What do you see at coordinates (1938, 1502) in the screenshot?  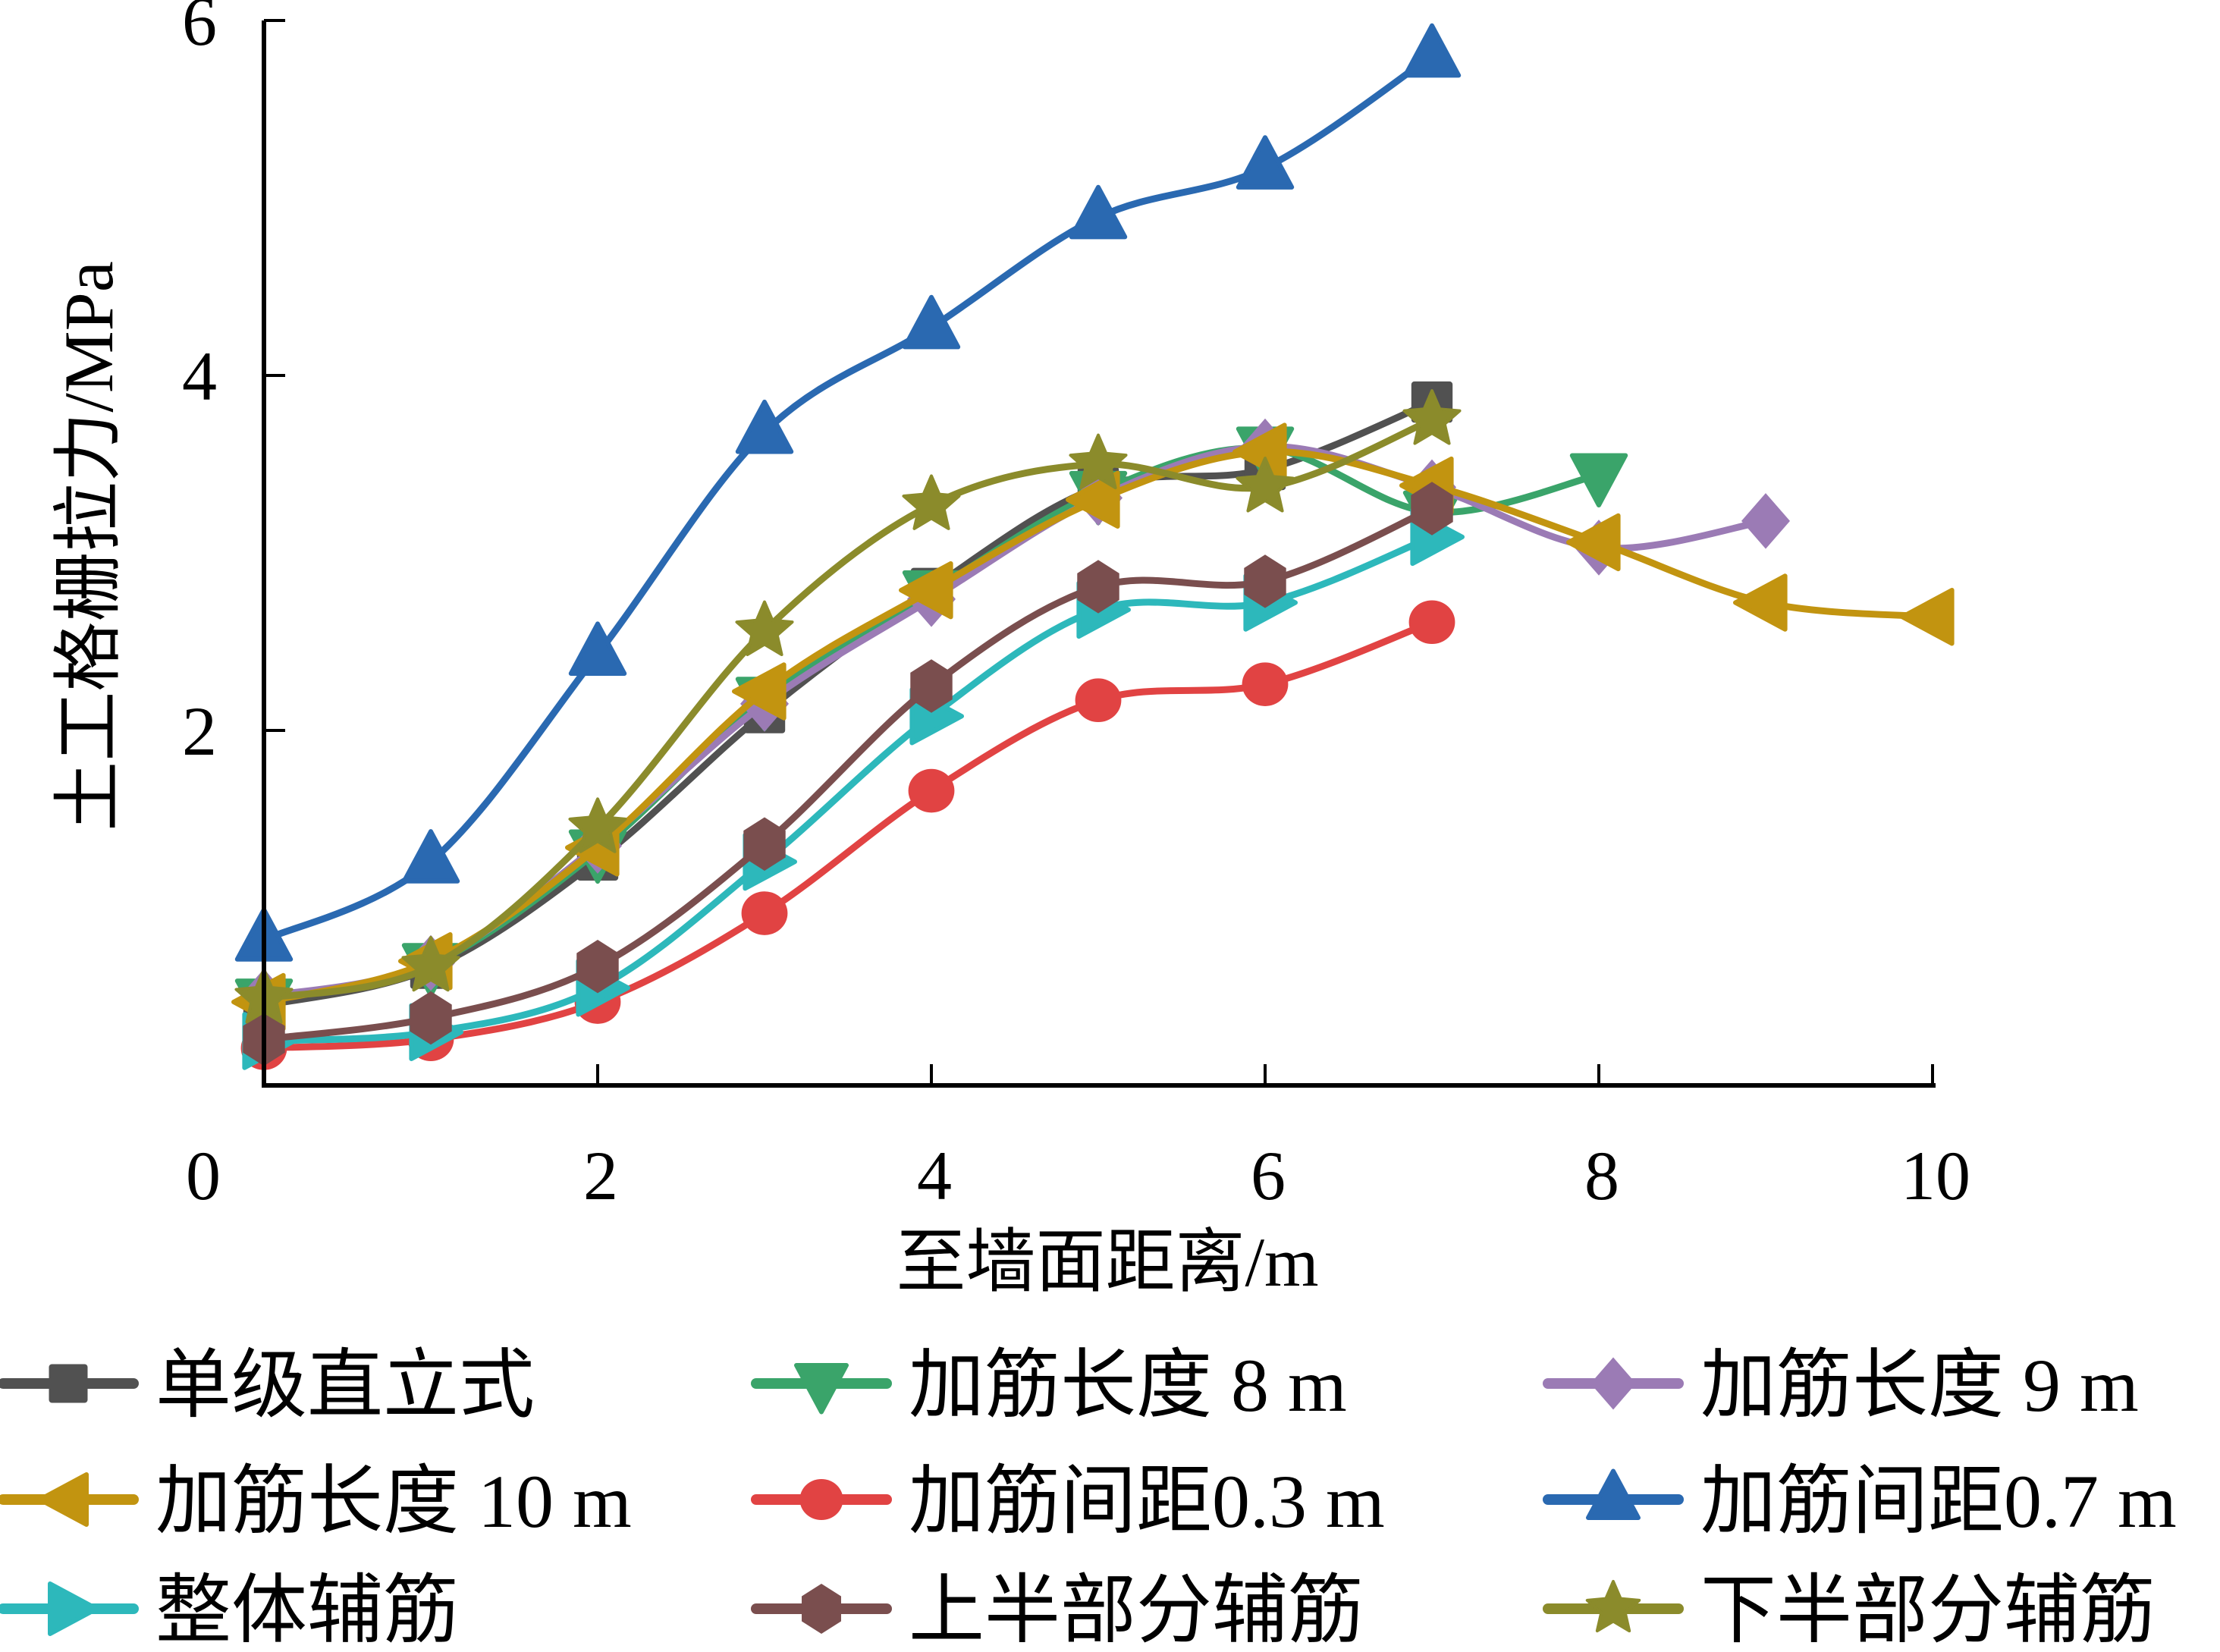 I see `legend-label: 加筋间距0.7 m` at bounding box center [1938, 1502].